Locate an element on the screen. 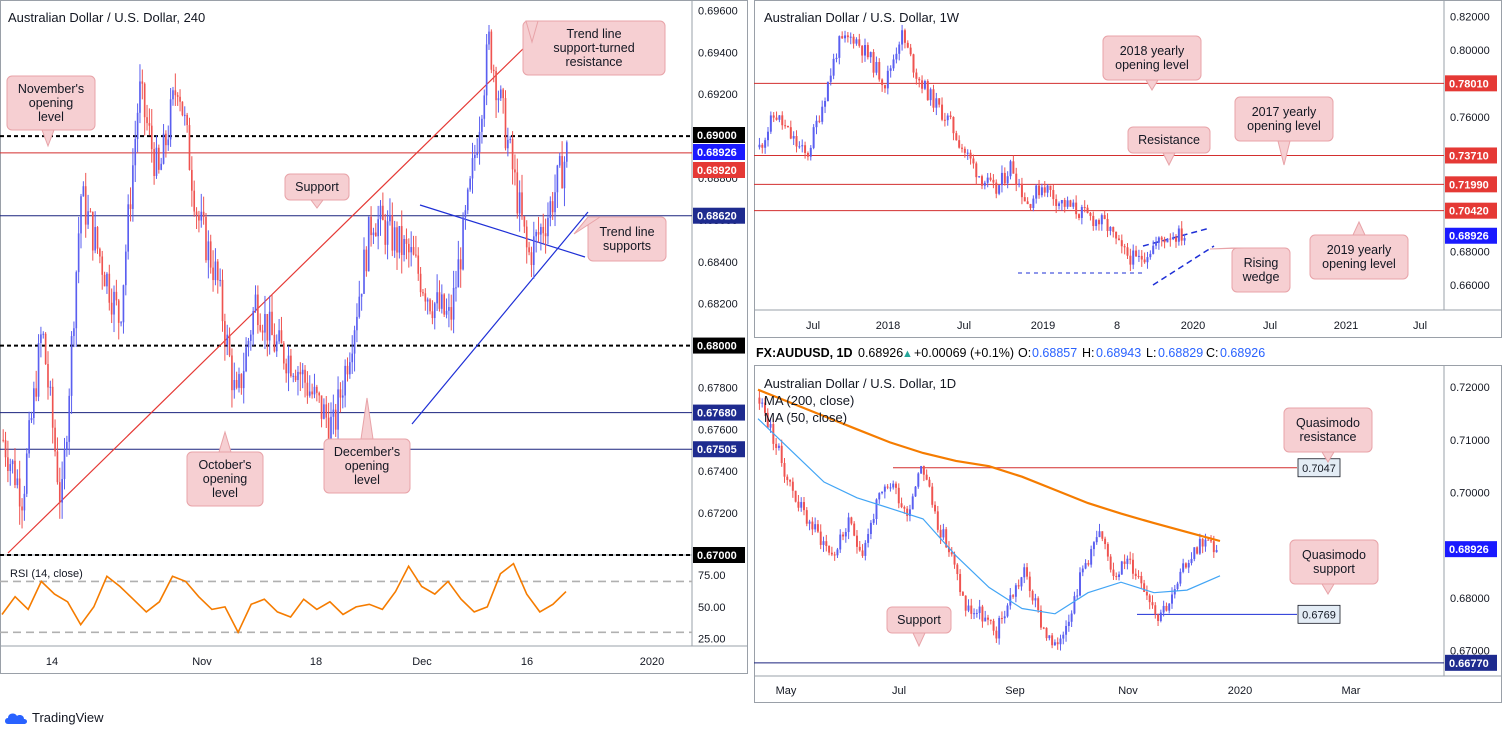  rsi-pane: 75.00 50.00 25.00 RSI (14, close) is located at coordinates (363, 604).